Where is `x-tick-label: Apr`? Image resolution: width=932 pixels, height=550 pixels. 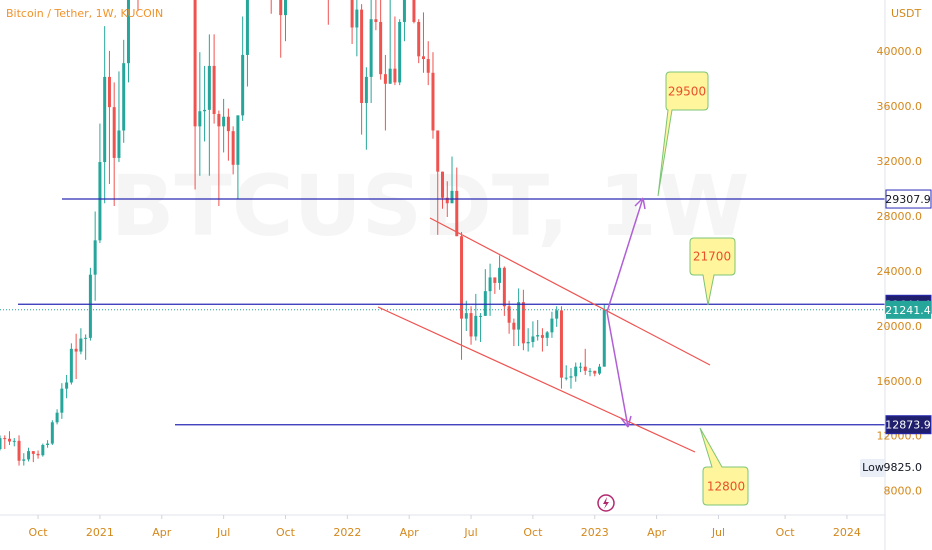 x-tick-label: Apr is located at coordinates (410, 532).